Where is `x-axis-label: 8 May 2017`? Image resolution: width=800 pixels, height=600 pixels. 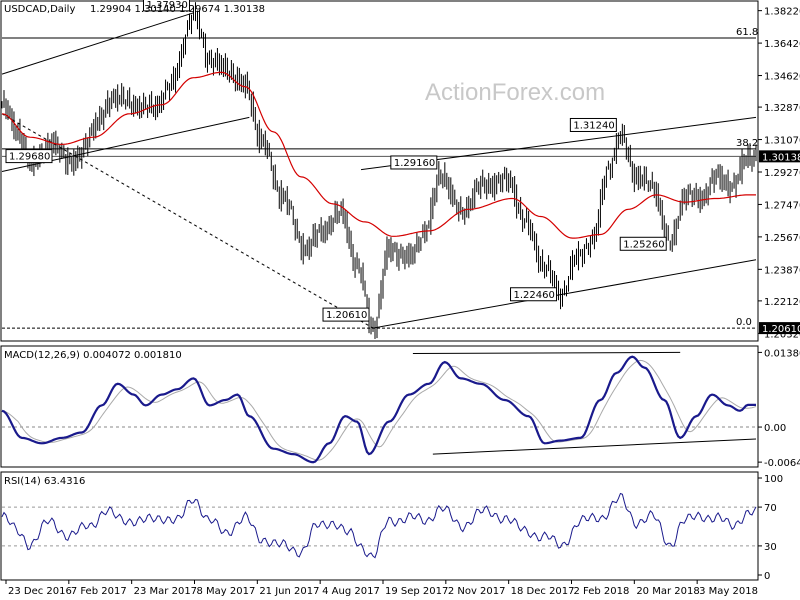
x-axis-label: 8 May 2017 is located at coordinates (225, 591).